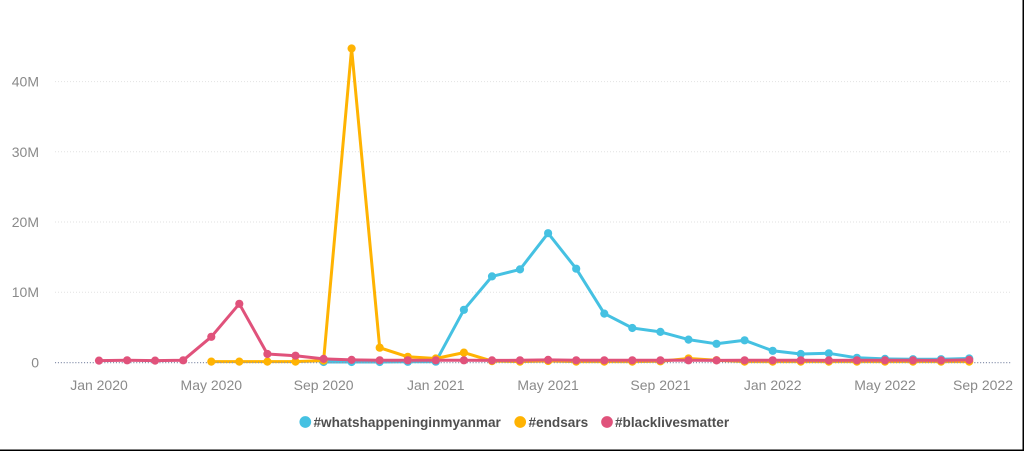  What do you see at coordinates (25, 82) in the screenshot?
I see `svg-text: 40M` at bounding box center [25, 82].